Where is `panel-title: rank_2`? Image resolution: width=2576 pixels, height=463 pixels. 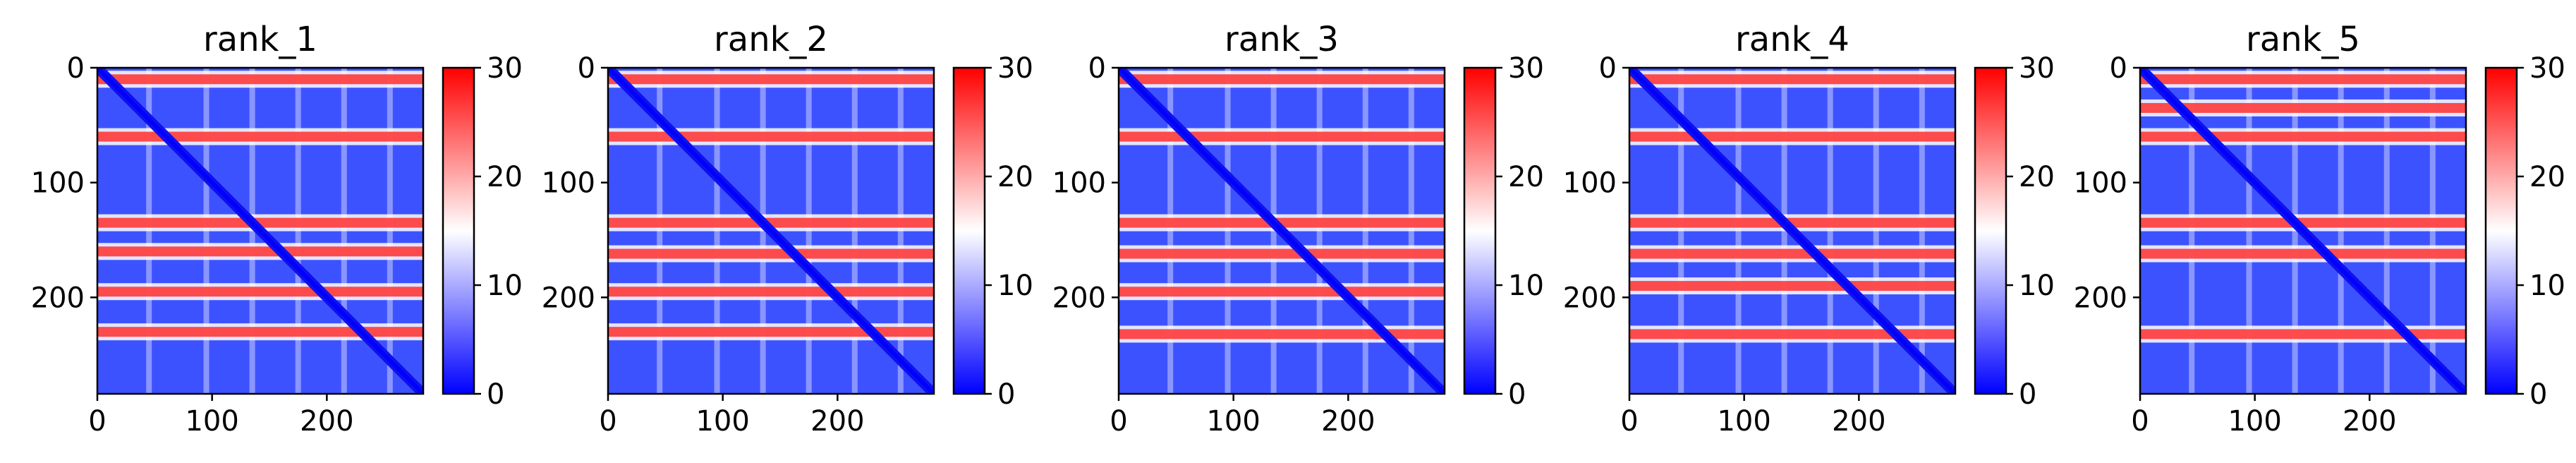 panel-title: rank_2 is located at coordinates (771, 39).